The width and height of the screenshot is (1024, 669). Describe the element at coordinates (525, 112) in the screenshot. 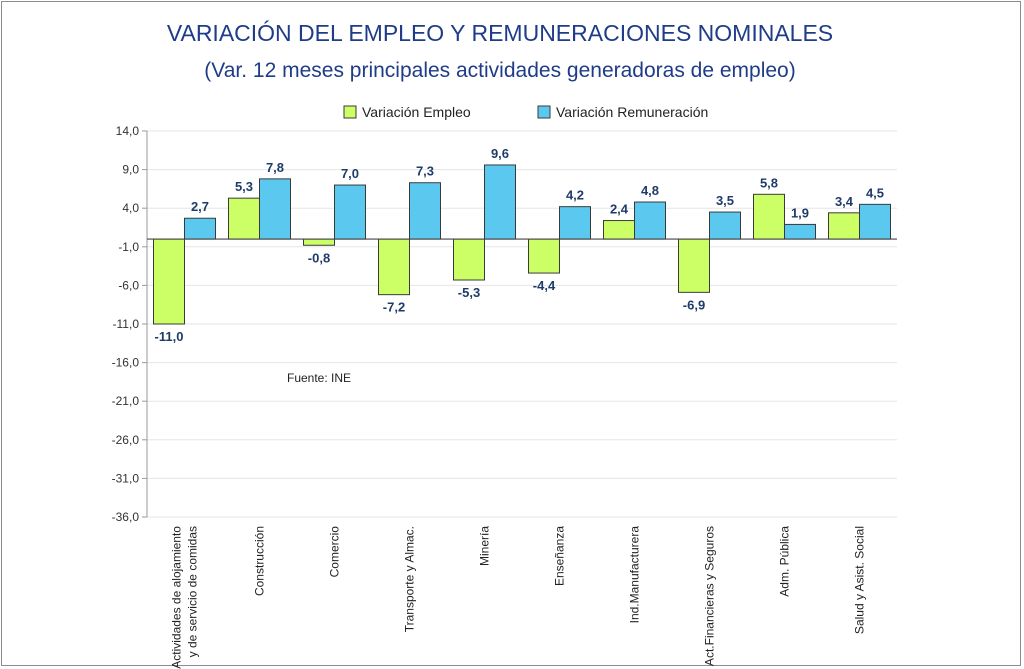

I see `legend: Variación Empleo Variación Remuneración` at that location.